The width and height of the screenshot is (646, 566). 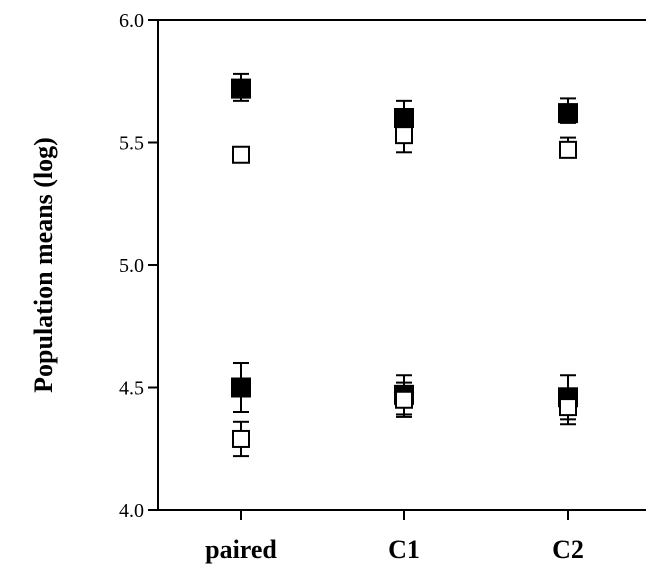 What do you see at coordinates (131, 21) in the screenshot?
I see `y-tick-label: 6.0` at bounding box center [131, 21].